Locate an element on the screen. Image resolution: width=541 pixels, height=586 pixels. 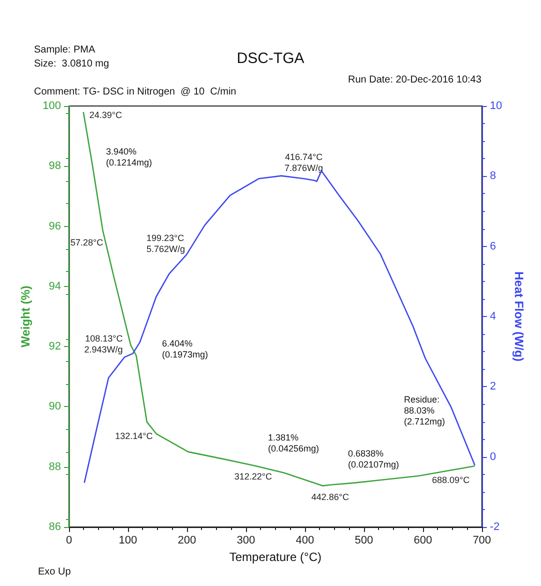
x-tick-label: 300 is located at coordinates (246, 540).